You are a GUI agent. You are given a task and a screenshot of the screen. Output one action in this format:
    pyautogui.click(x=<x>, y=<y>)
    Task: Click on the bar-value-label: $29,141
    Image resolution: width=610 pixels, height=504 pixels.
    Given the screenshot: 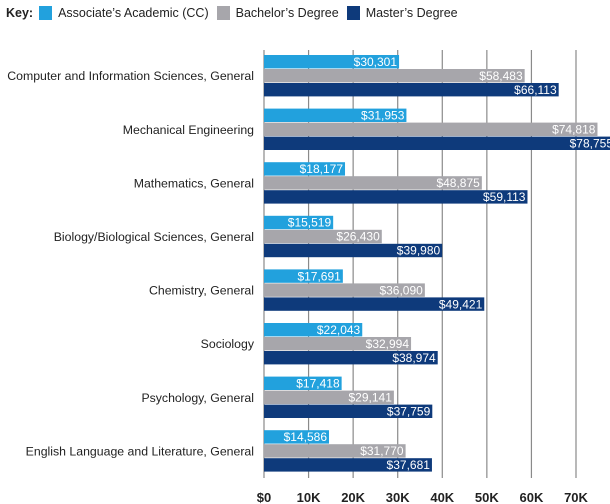 What is the action you would take?
    pyautogui.click(x=370, y=398)
    